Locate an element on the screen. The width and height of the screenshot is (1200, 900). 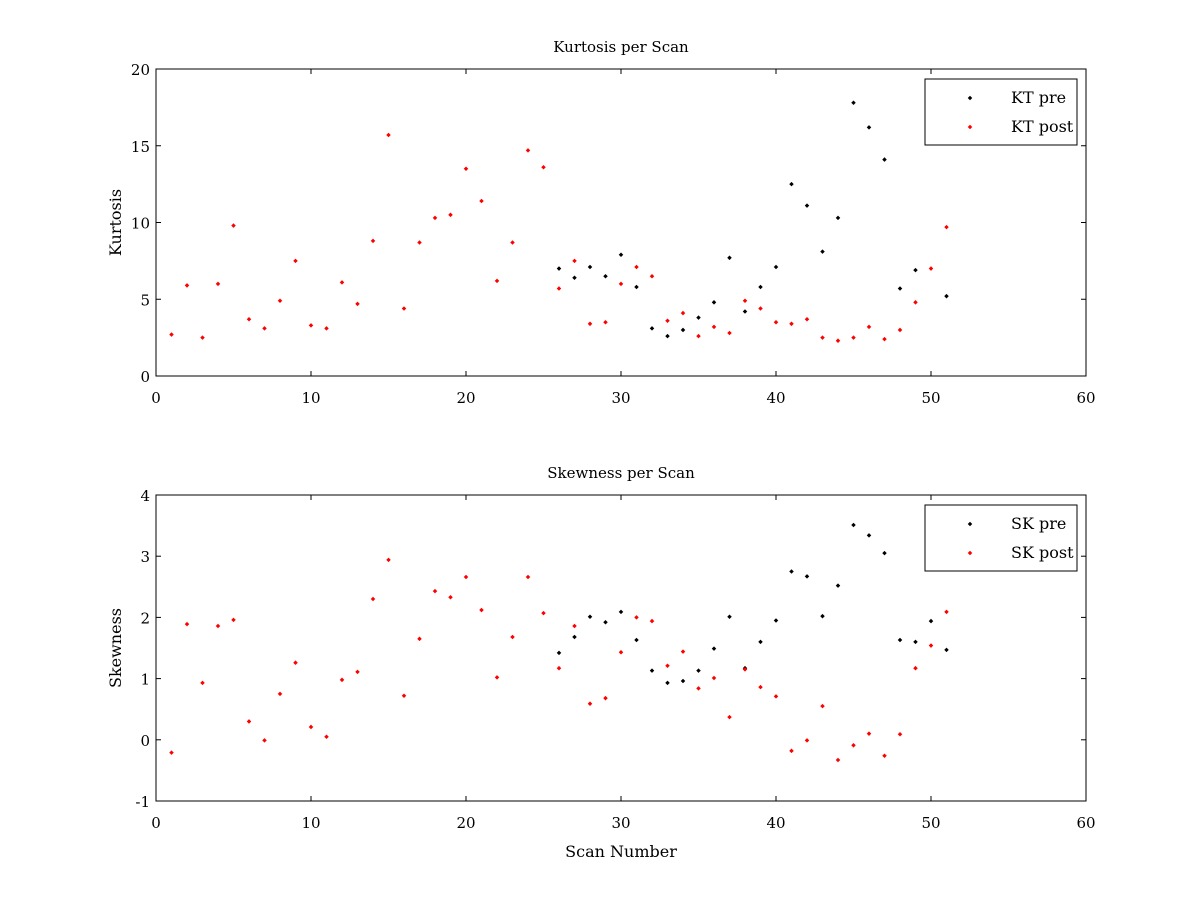
x-tick-label: 0 is located at coordinates (156, 823).